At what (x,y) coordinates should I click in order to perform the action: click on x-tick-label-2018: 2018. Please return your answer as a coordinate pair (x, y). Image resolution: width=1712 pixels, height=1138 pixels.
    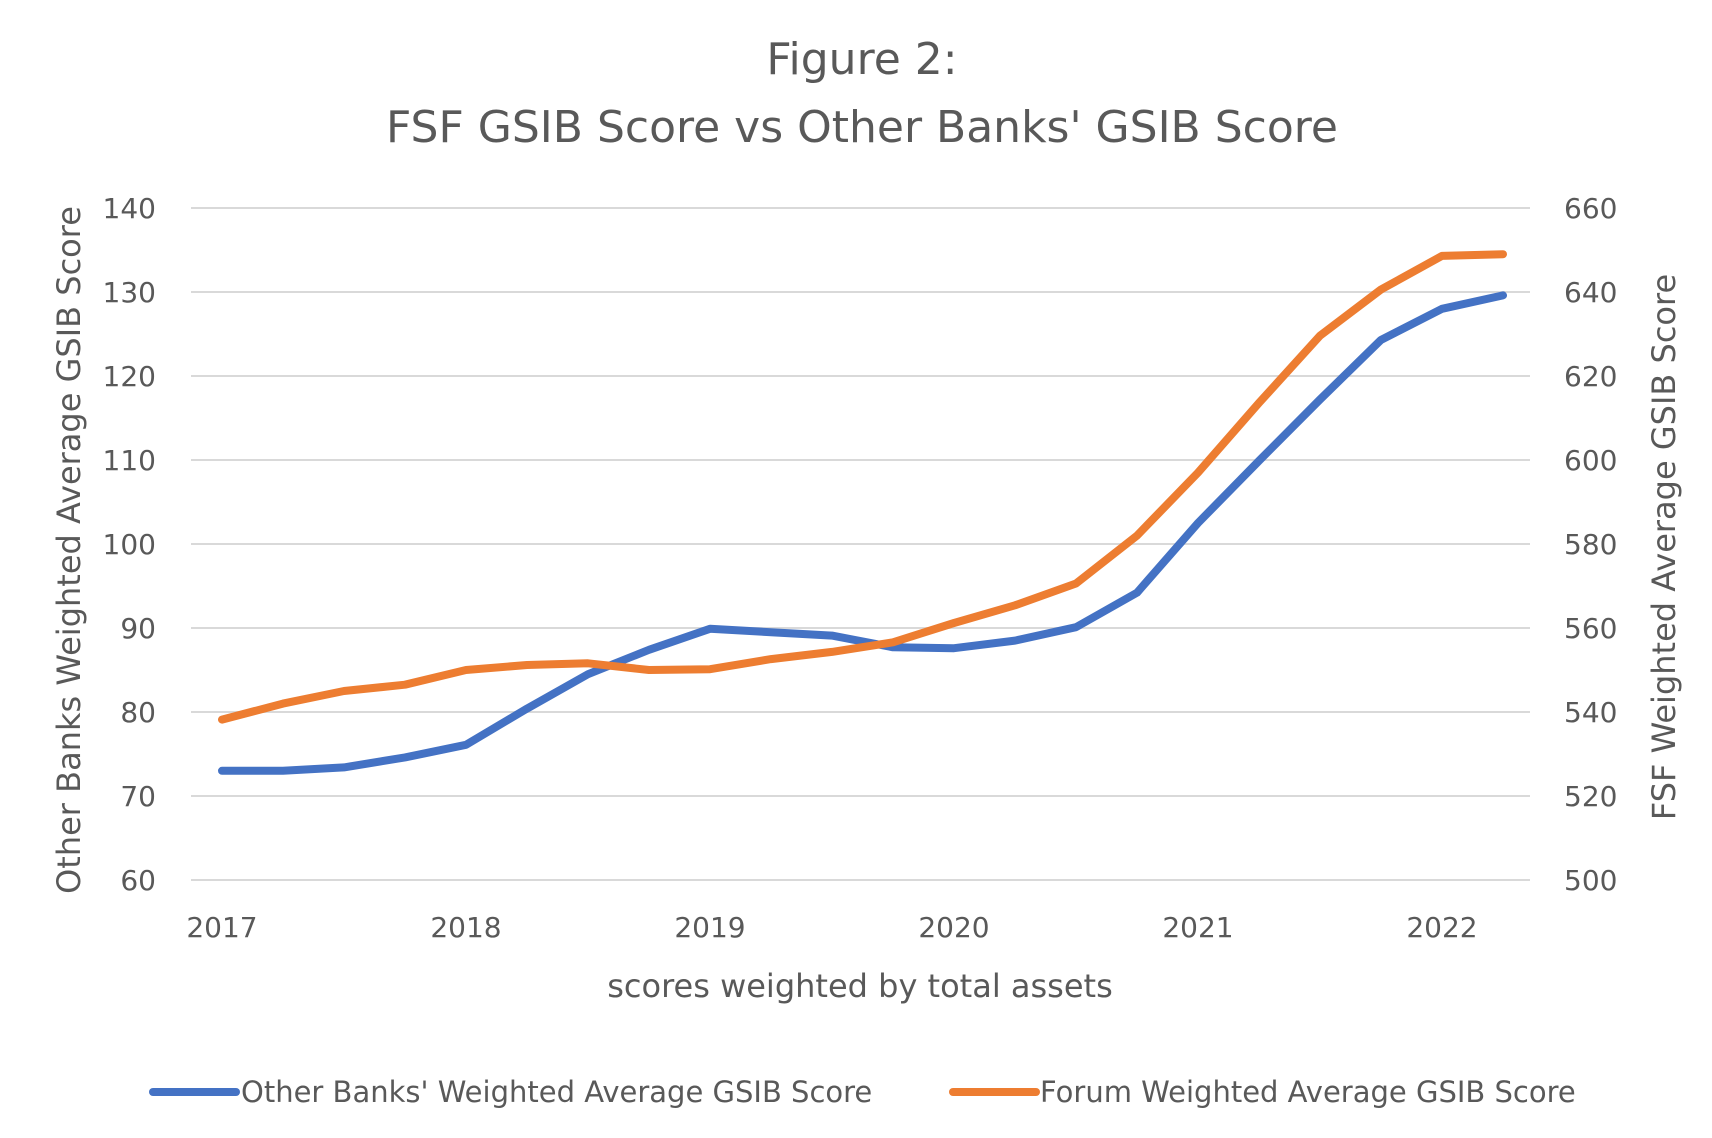
    Looking at the image, I should click on (465, 927).